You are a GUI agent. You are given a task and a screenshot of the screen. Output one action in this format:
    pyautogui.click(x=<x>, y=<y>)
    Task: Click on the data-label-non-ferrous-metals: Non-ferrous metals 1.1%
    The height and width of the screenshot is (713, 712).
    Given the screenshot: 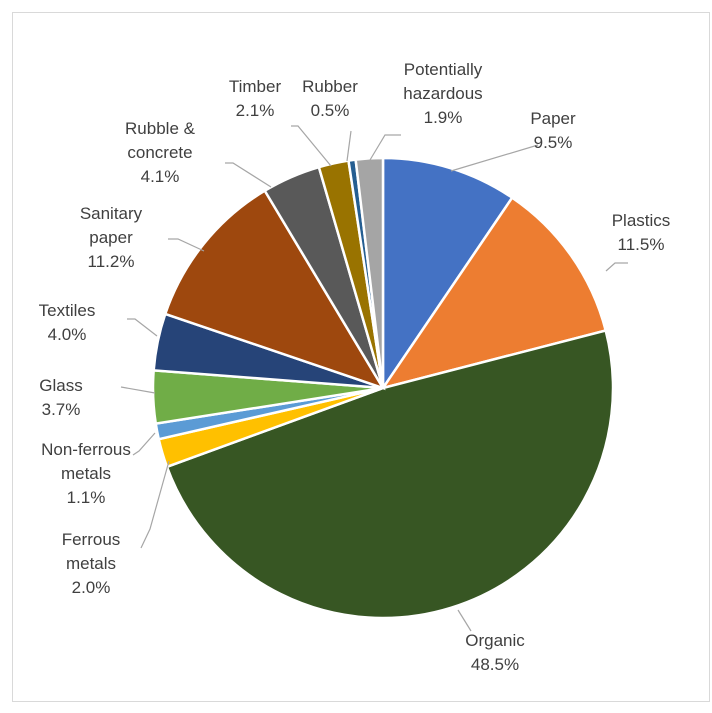 What is the action you would take?
    pyautogui.click(x=86, y=473)
    